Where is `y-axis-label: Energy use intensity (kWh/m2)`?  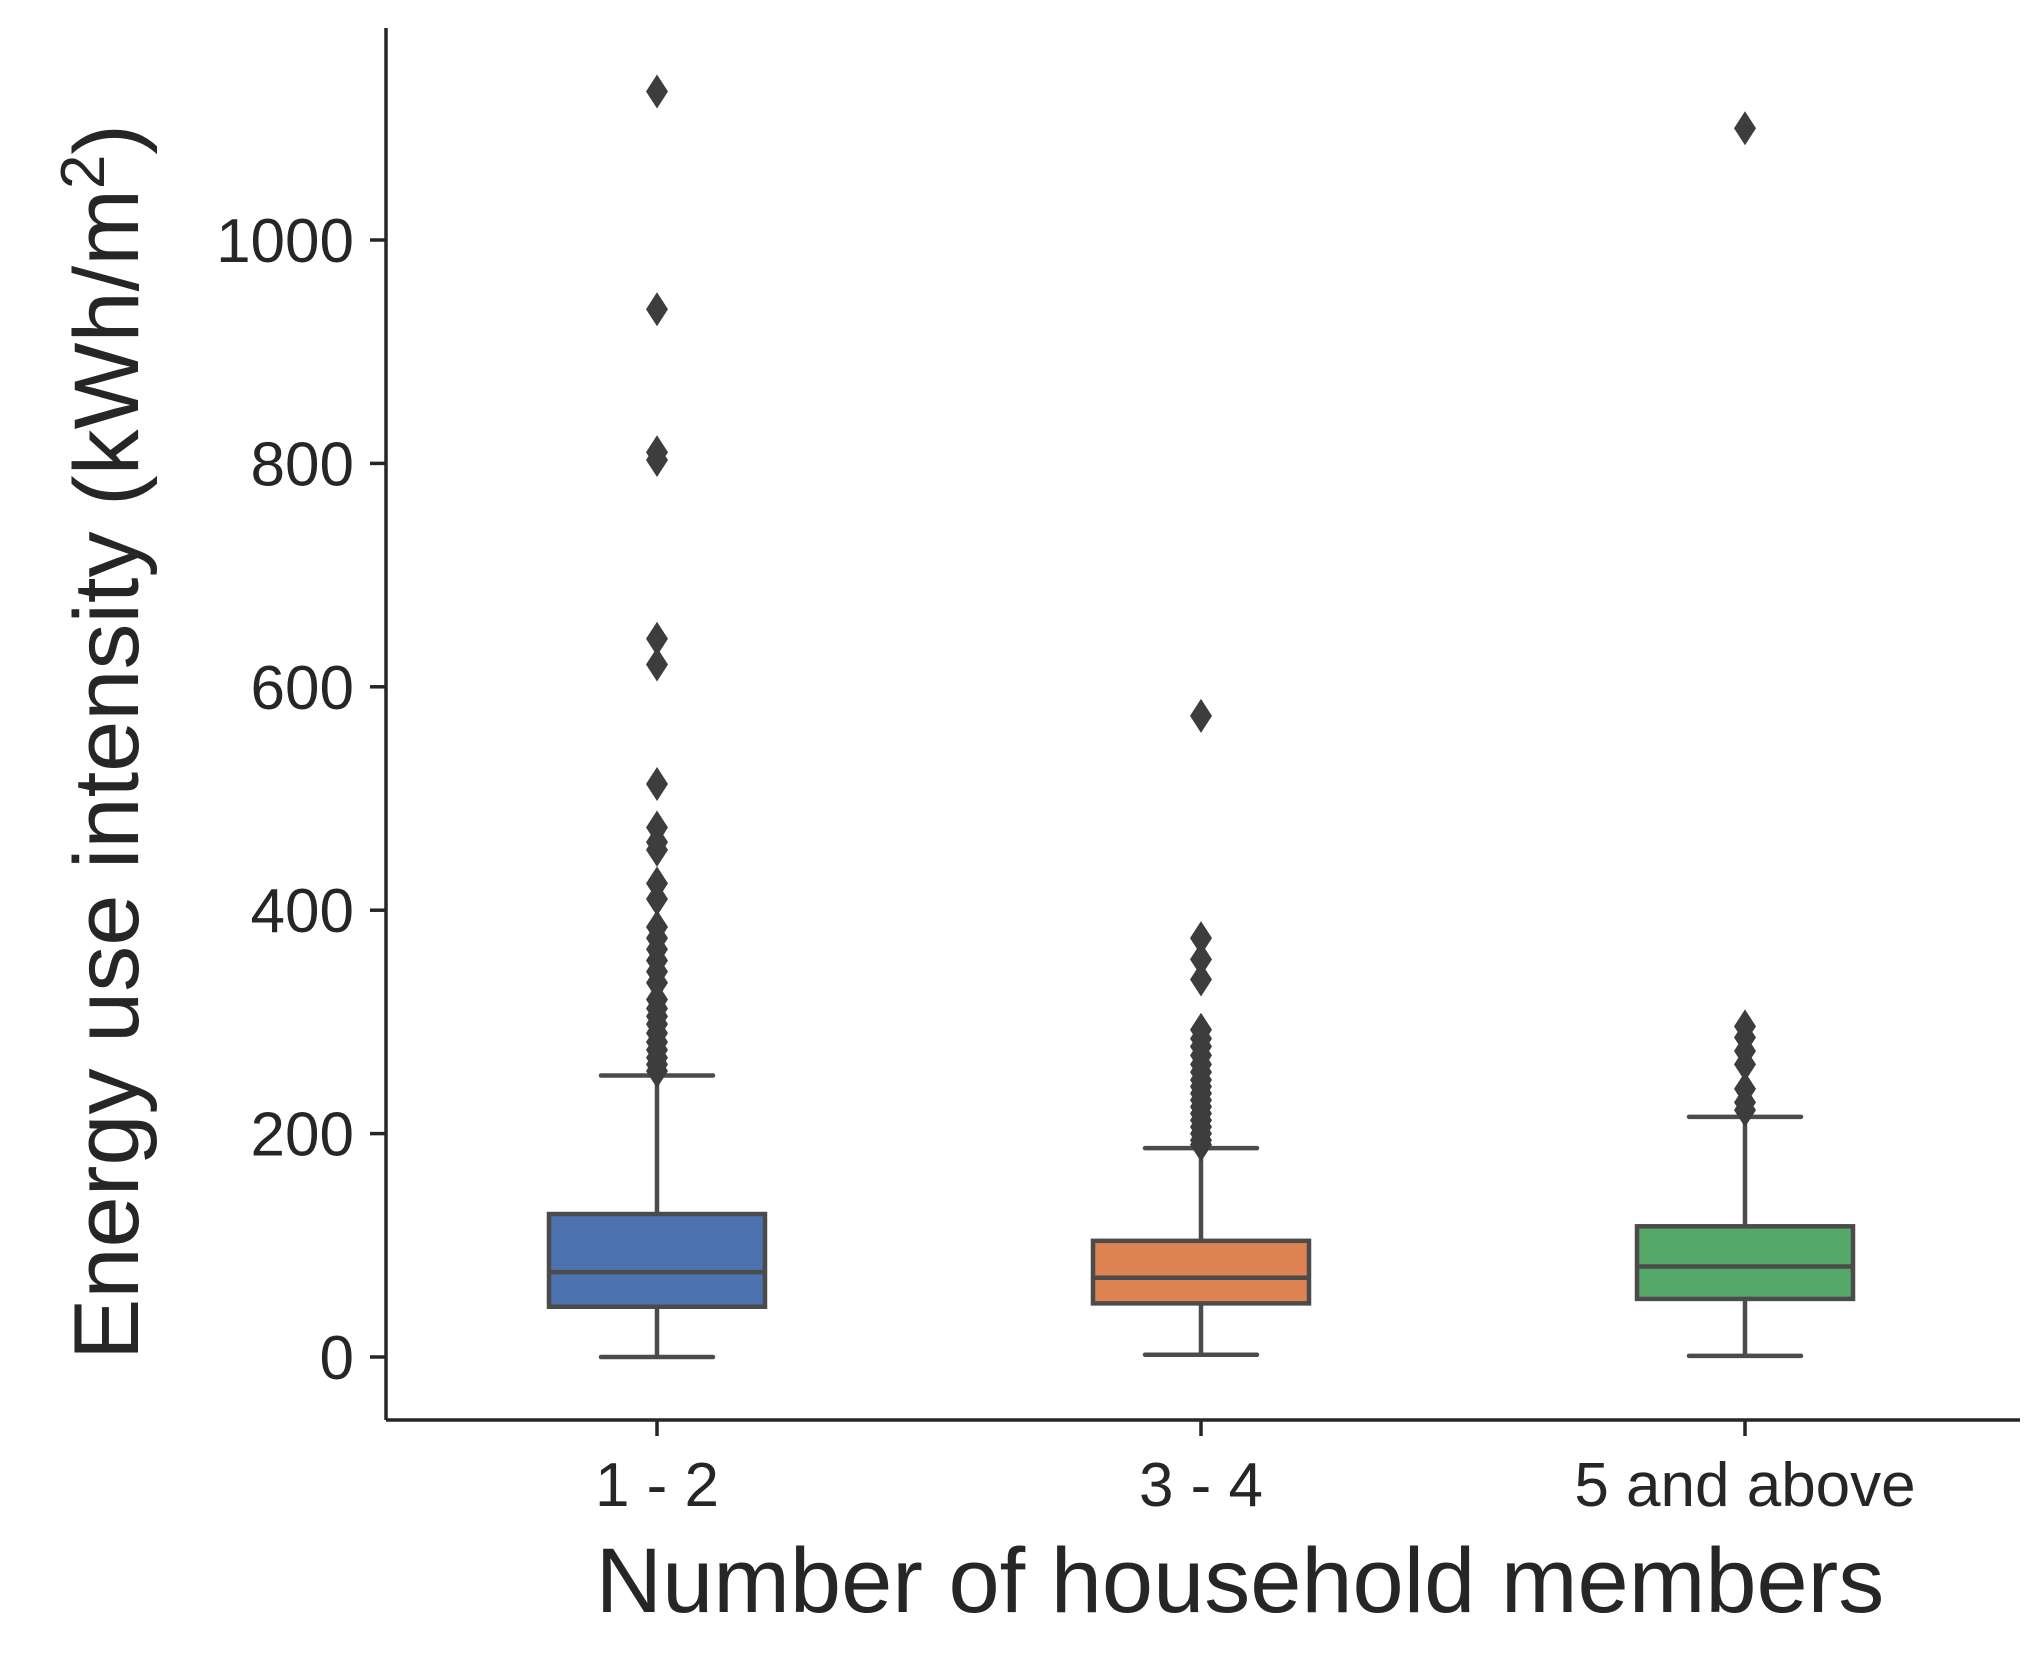
y-axis-label: Energy use intensity (kWh/m2) is located at coordinates (104, 742).